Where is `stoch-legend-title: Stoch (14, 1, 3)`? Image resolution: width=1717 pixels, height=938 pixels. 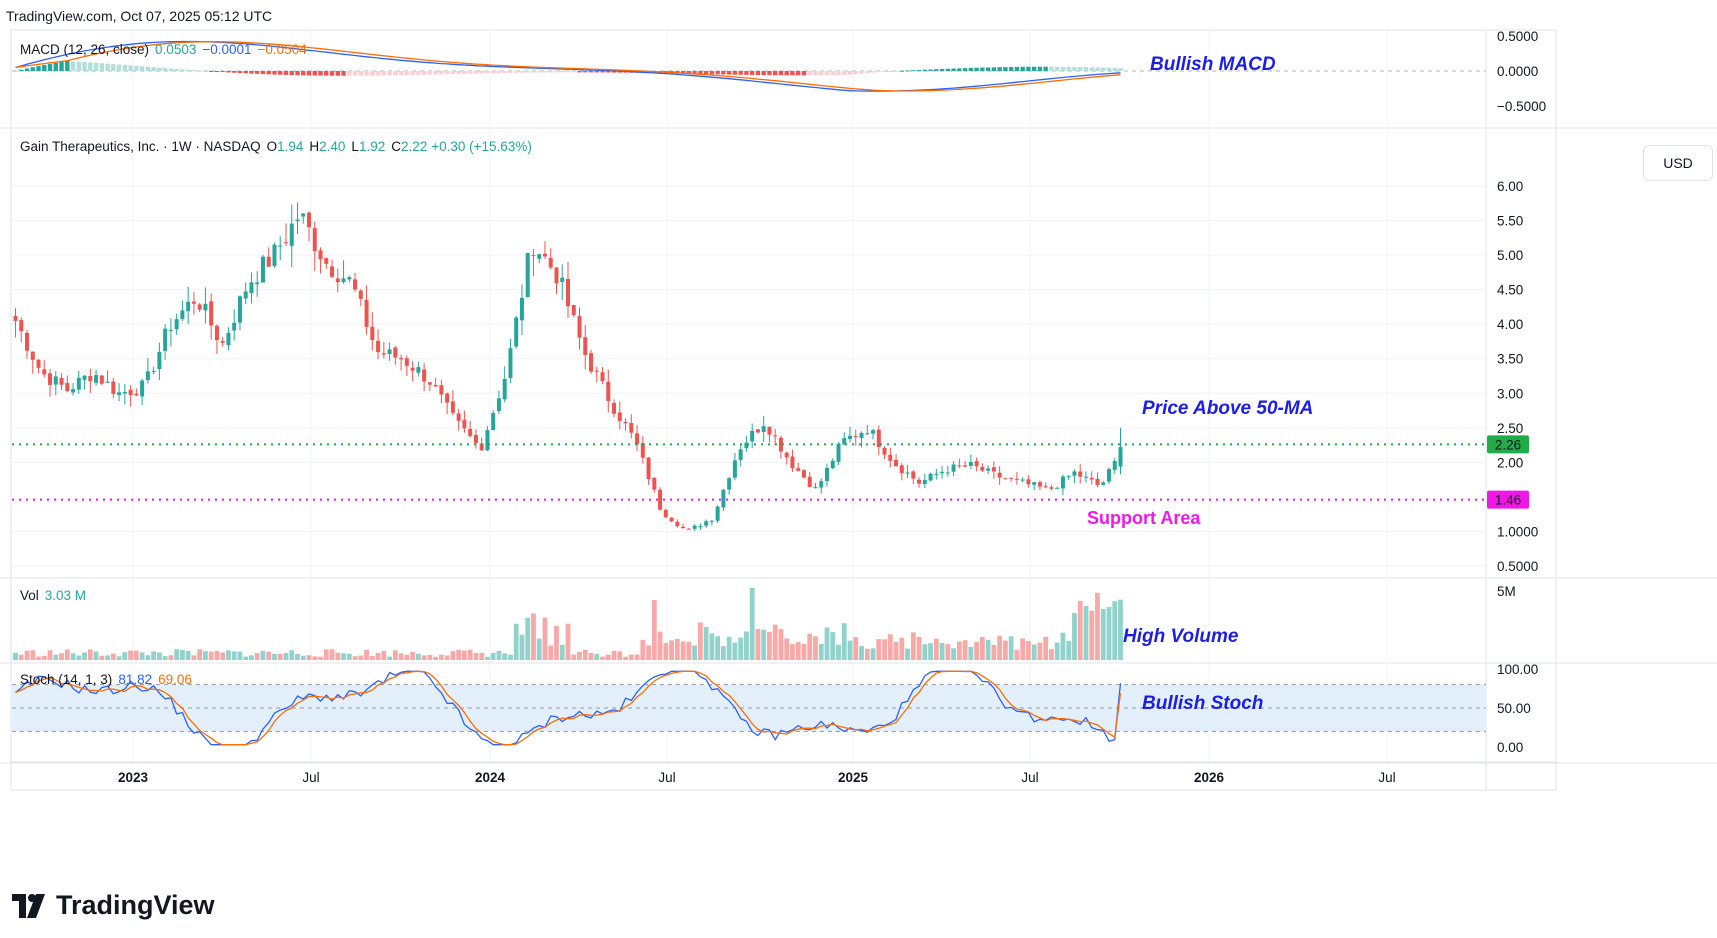 stoch-legend-title: Stoch (14, 1, 3) is located at coordinates (66, 679).